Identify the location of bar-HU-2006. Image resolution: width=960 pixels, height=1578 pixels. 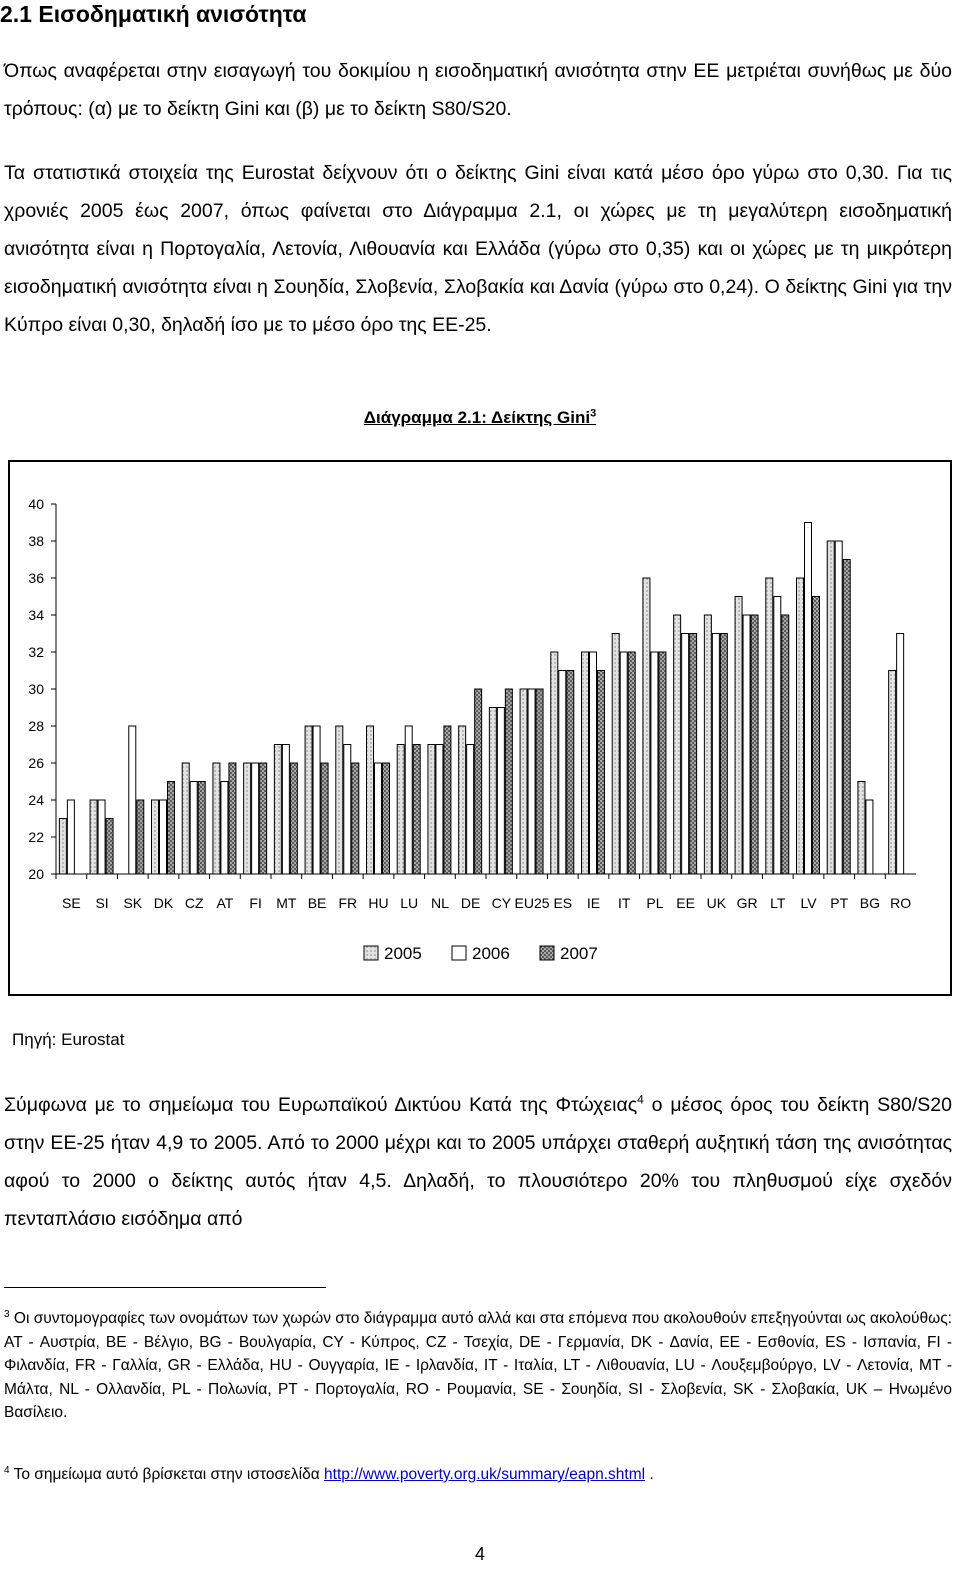
(378, 818).